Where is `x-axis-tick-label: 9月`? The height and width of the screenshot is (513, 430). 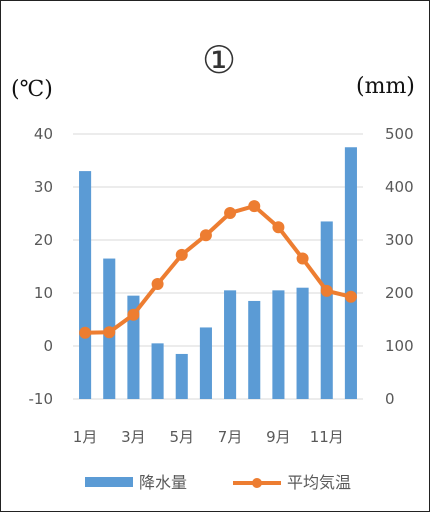
x-axis-tick-label: 9月 is located at coordinates (278, 437).